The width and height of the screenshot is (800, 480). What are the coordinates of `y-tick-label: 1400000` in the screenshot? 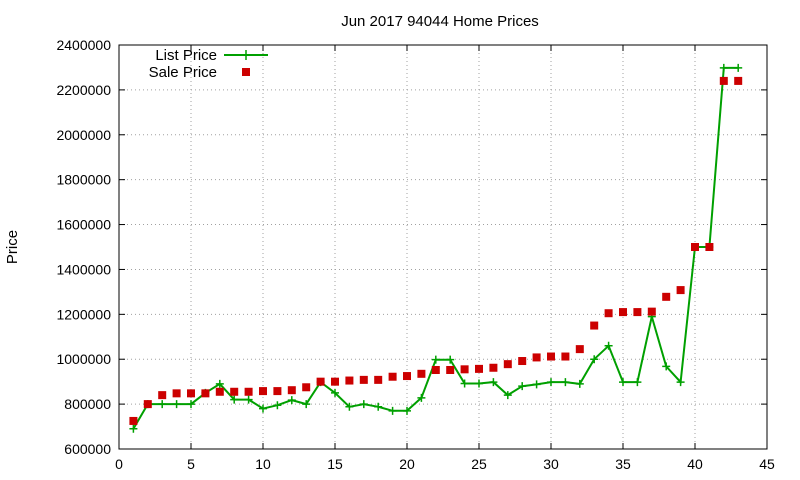 It's located at (83, 269).